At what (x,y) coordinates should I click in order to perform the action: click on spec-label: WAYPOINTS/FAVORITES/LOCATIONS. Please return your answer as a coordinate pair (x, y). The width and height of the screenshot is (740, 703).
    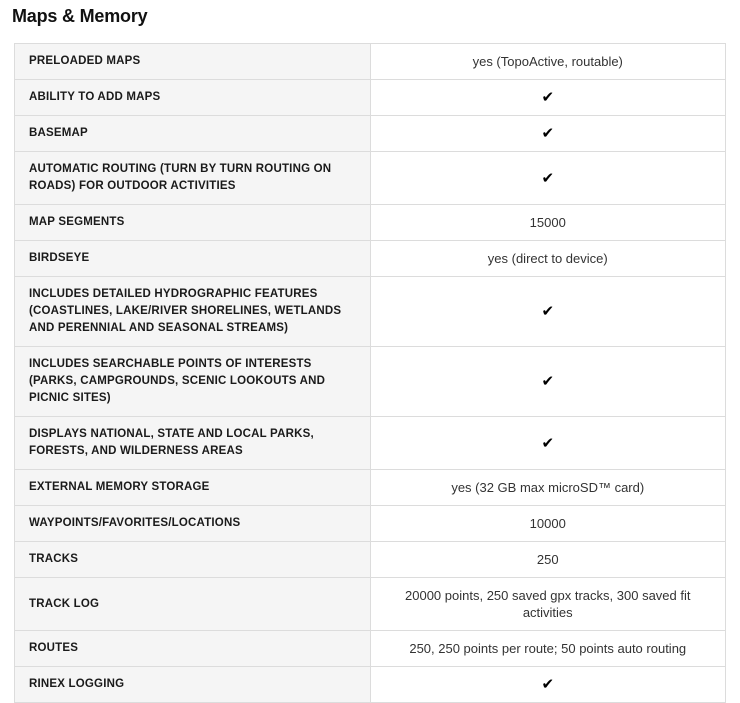
    Looking at the image, I should click on (192, 523).